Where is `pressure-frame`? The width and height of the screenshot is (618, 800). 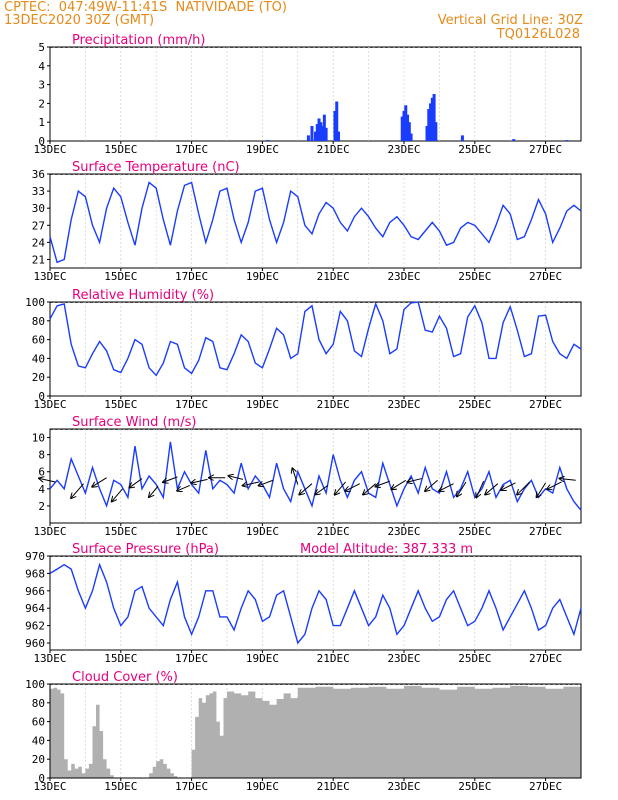 pressure-frame is located at coordinates (315, 603).